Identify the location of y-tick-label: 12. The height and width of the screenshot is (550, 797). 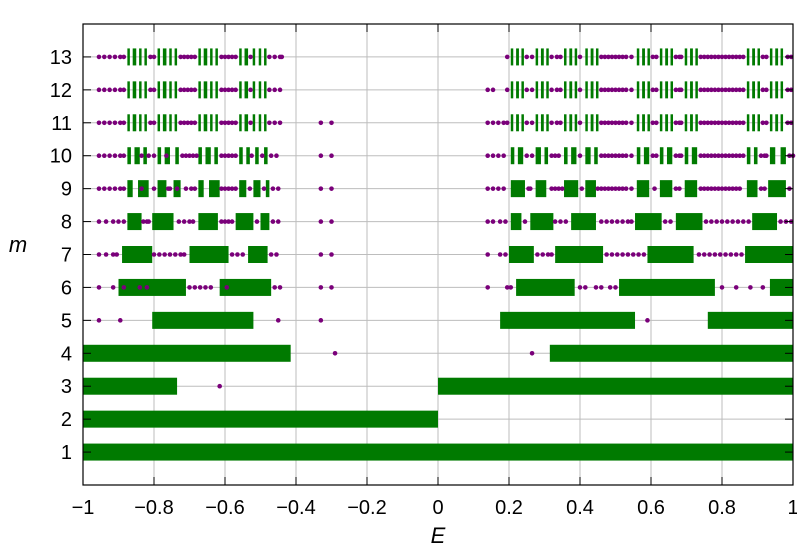
(61, 91).